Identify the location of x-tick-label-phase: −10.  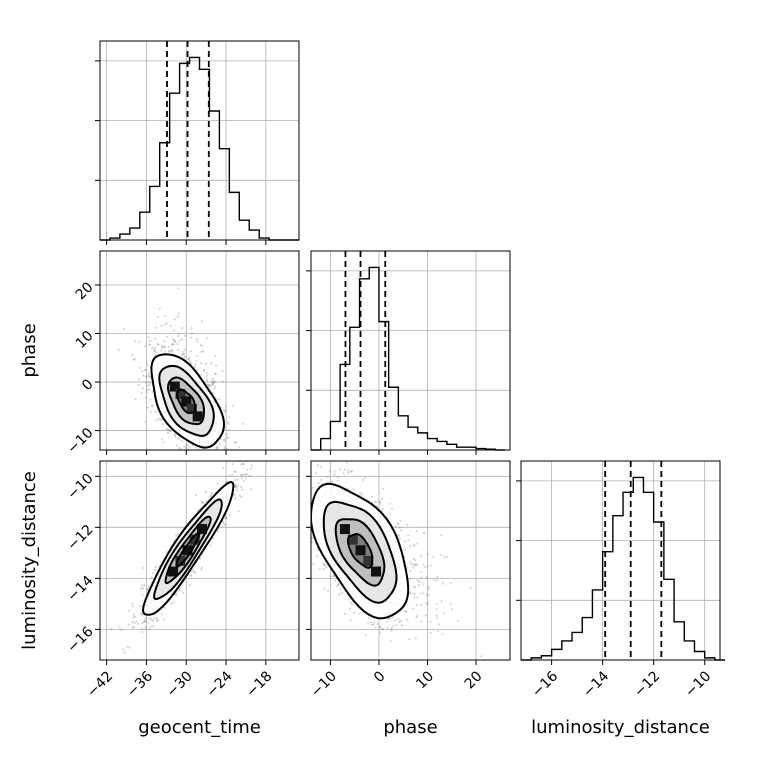
(324, 684).